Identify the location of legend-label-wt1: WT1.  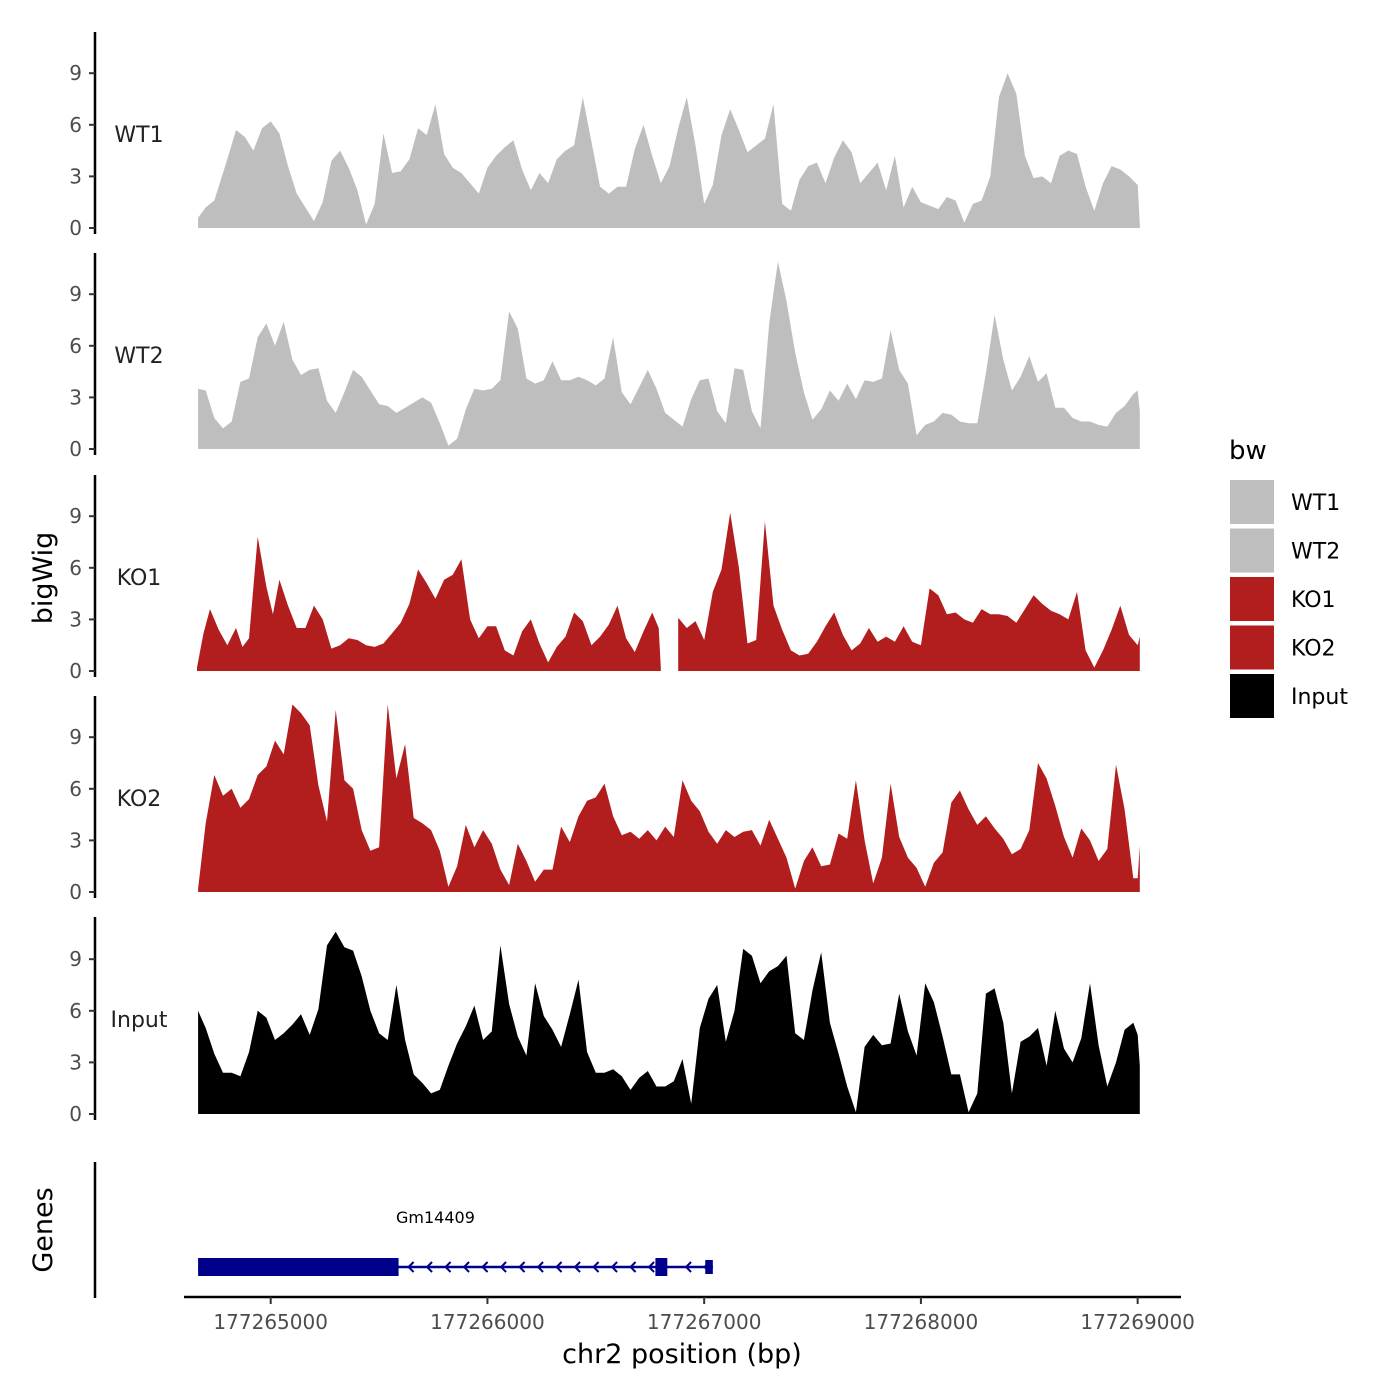
(1315, 503).